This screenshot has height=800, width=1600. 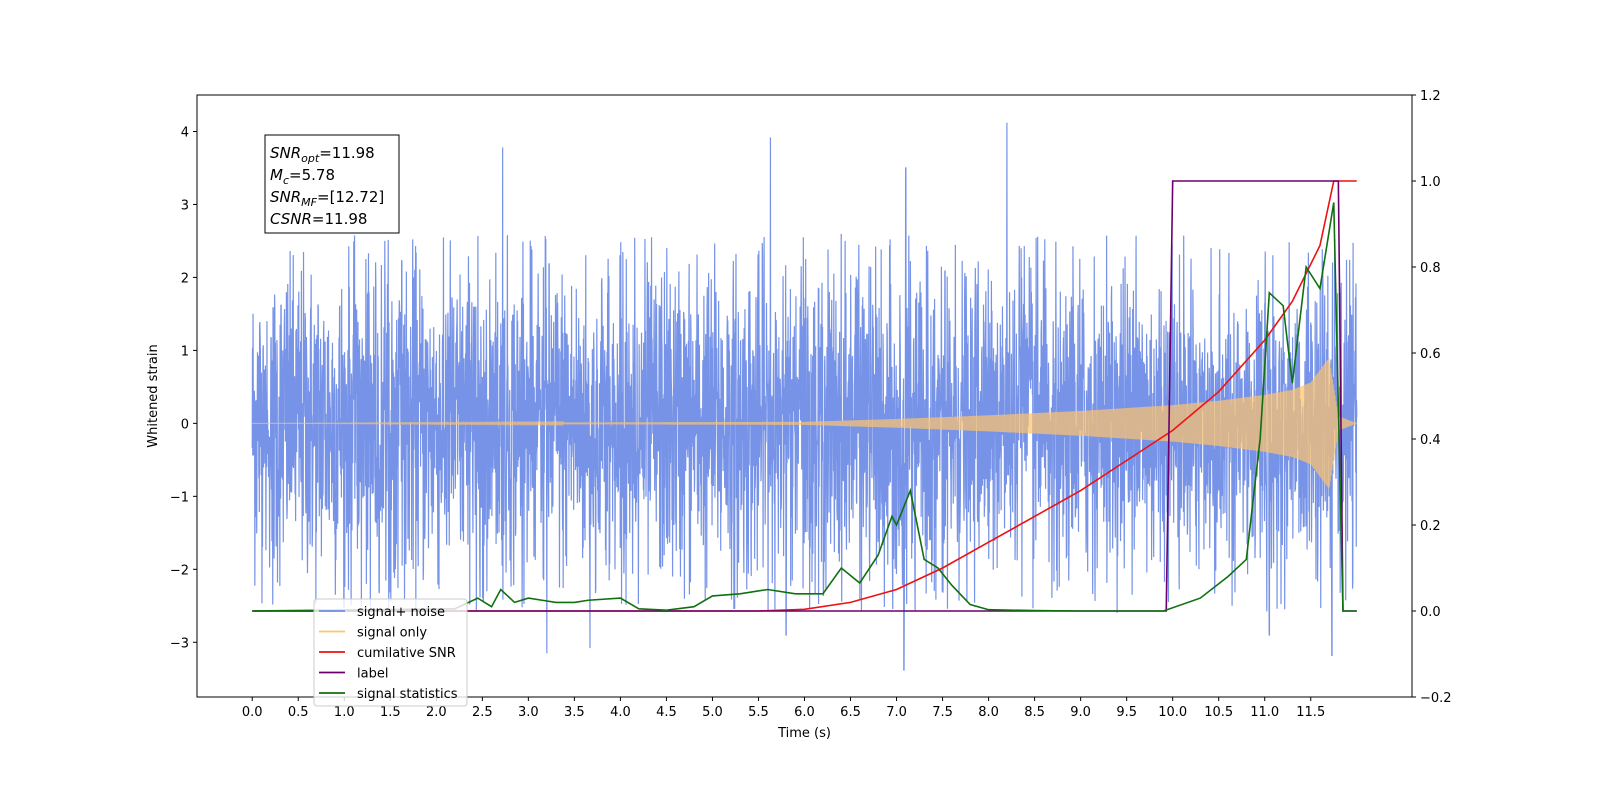 What do you see at coordinates (392, 633) in the screenshot?
I see `legend-item-label: signal only` at bounding box center [392, 633].